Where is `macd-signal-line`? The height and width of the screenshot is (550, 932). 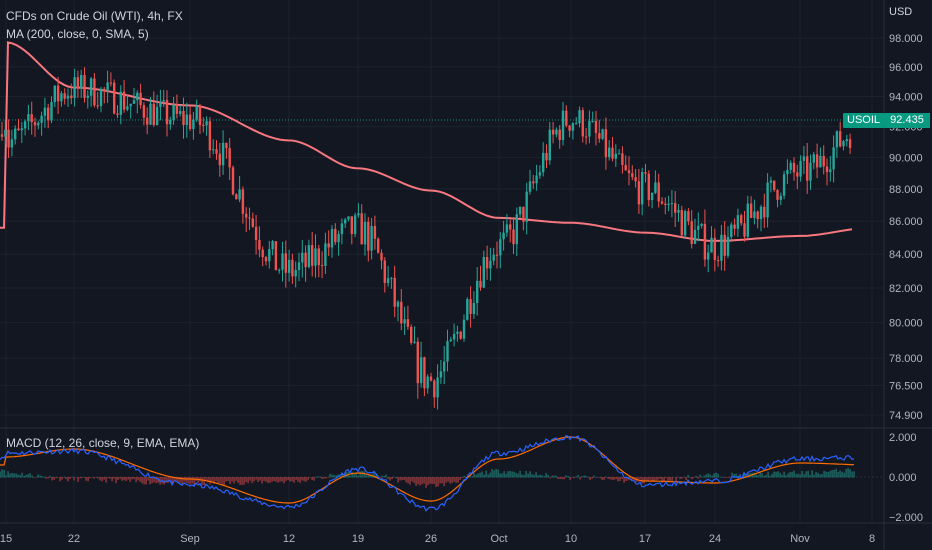
macd-signal-line is located at coordinates (427, 470).